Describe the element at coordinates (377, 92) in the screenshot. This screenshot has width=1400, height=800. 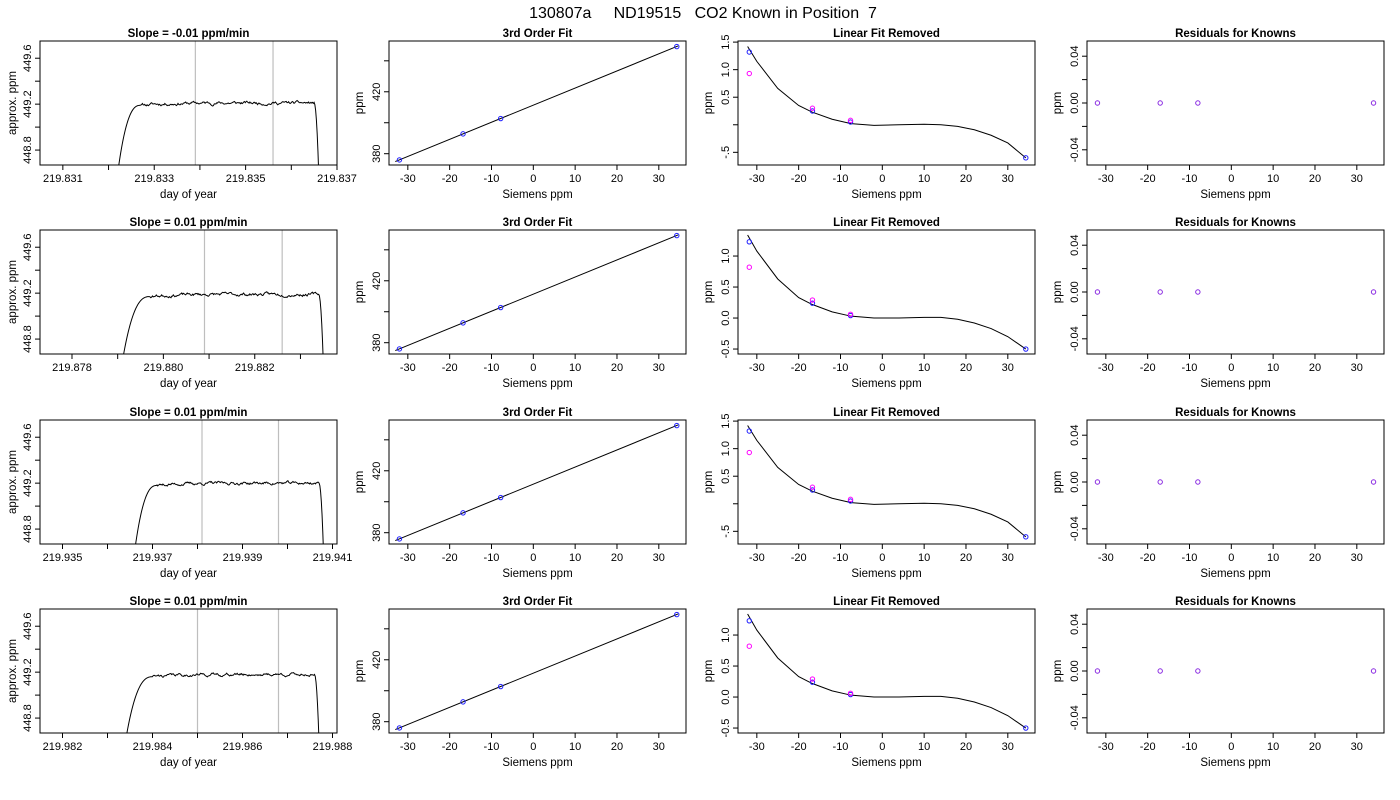
I see `y-tick-label: 420` at that location.